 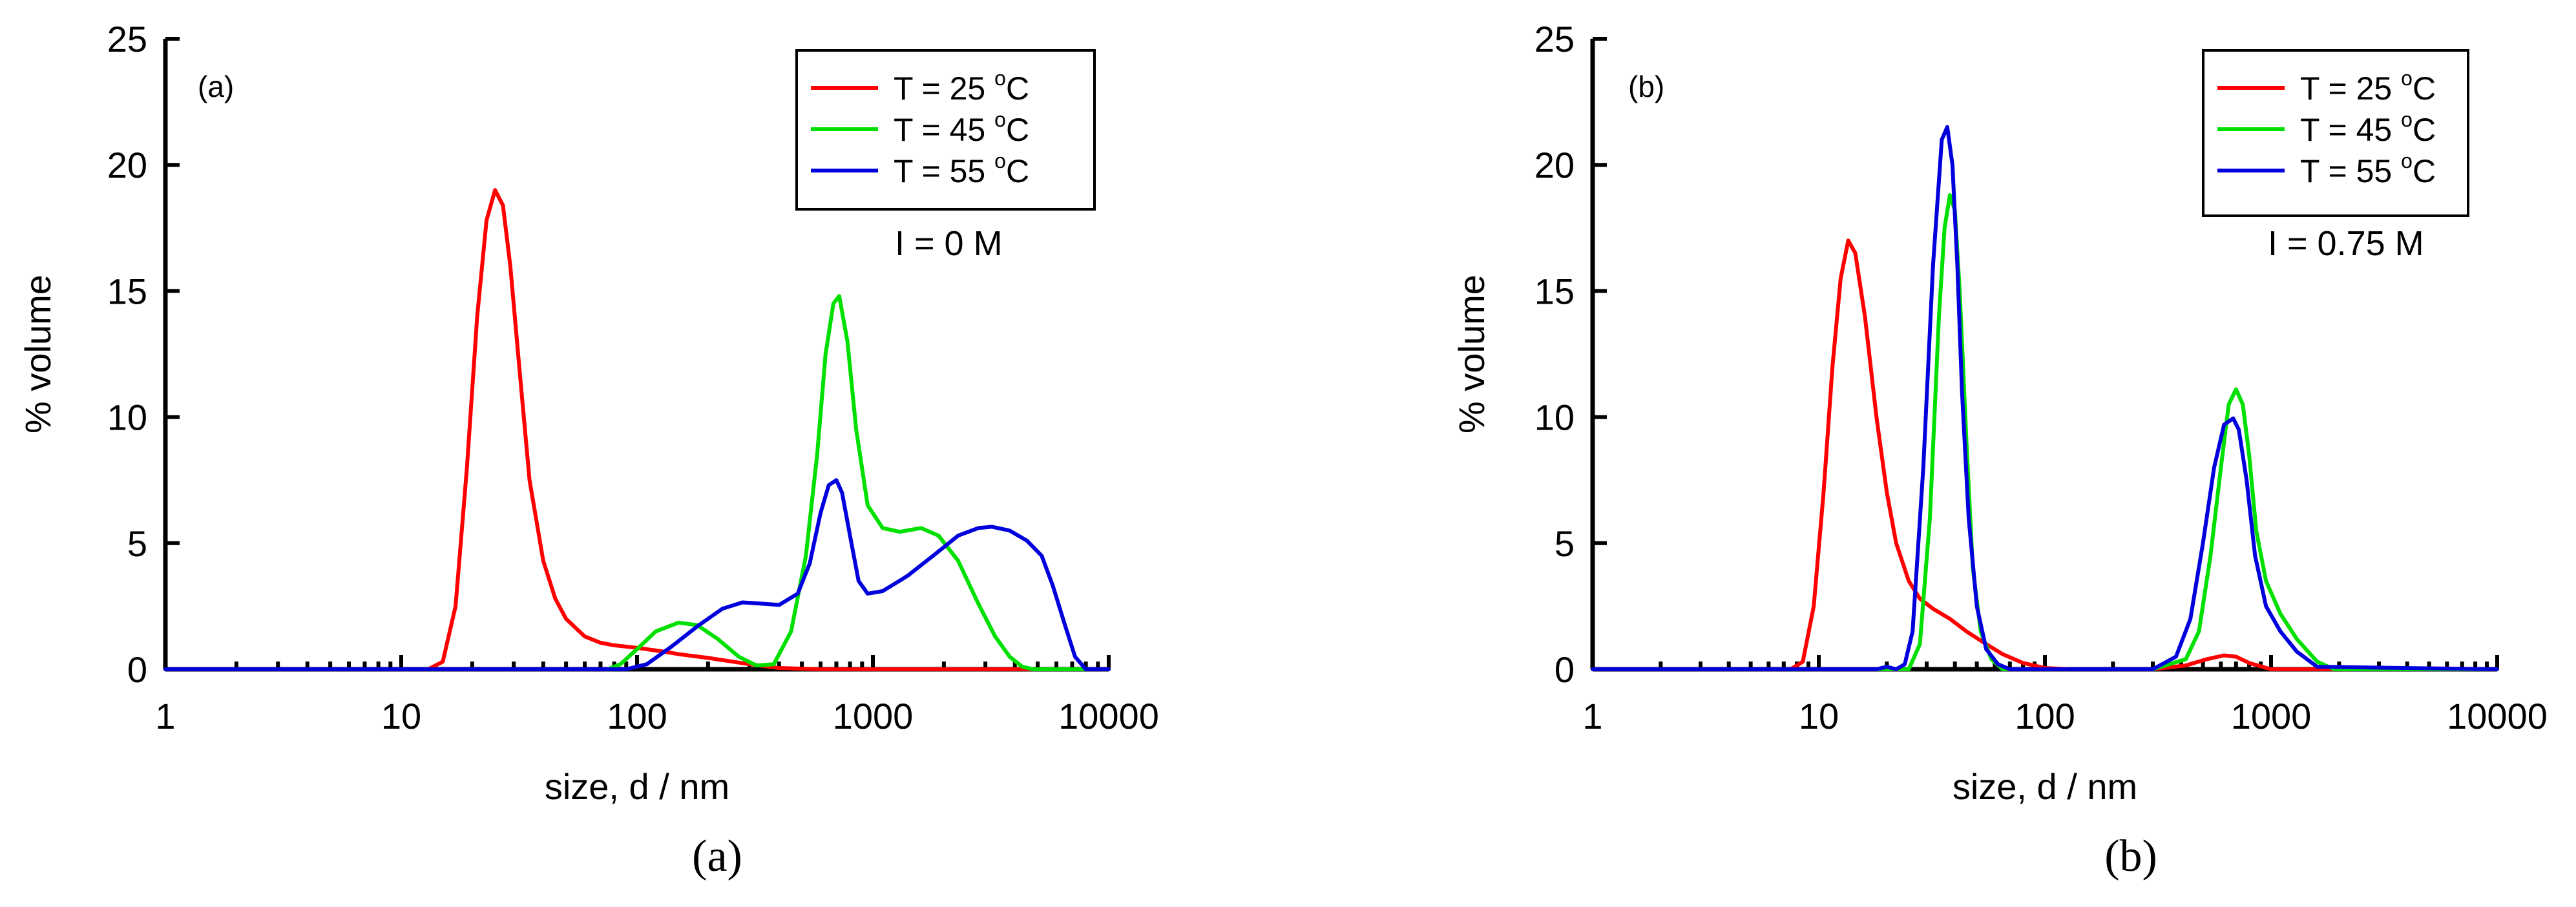 I want to click on ionic-strength-annotation: I = 0.75 M, so click(x=2346, y=243).